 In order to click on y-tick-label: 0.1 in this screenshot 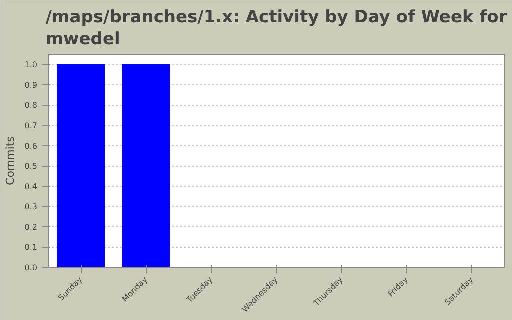, I will do `click(31, 247)`.